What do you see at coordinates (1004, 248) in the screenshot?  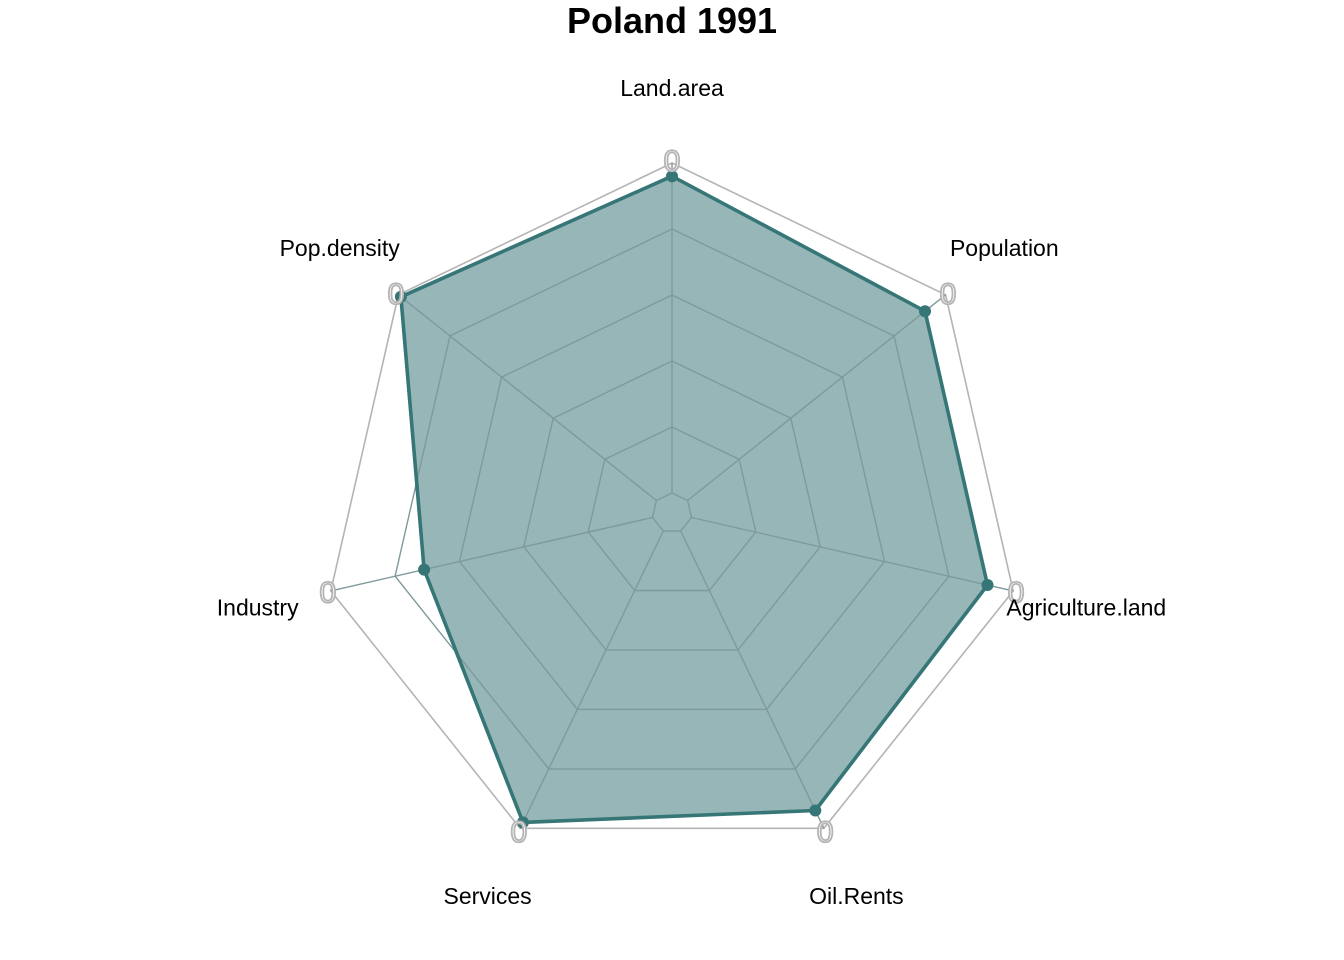 I see `axis-label: Population` at bounding box center [1004, 248].